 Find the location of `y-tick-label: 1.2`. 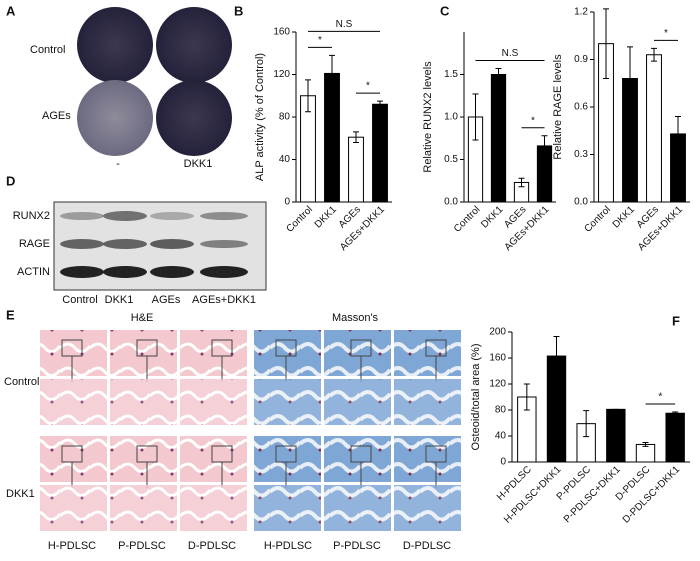

y-tick-label: 1.2 is located at coordinates (581, 12).